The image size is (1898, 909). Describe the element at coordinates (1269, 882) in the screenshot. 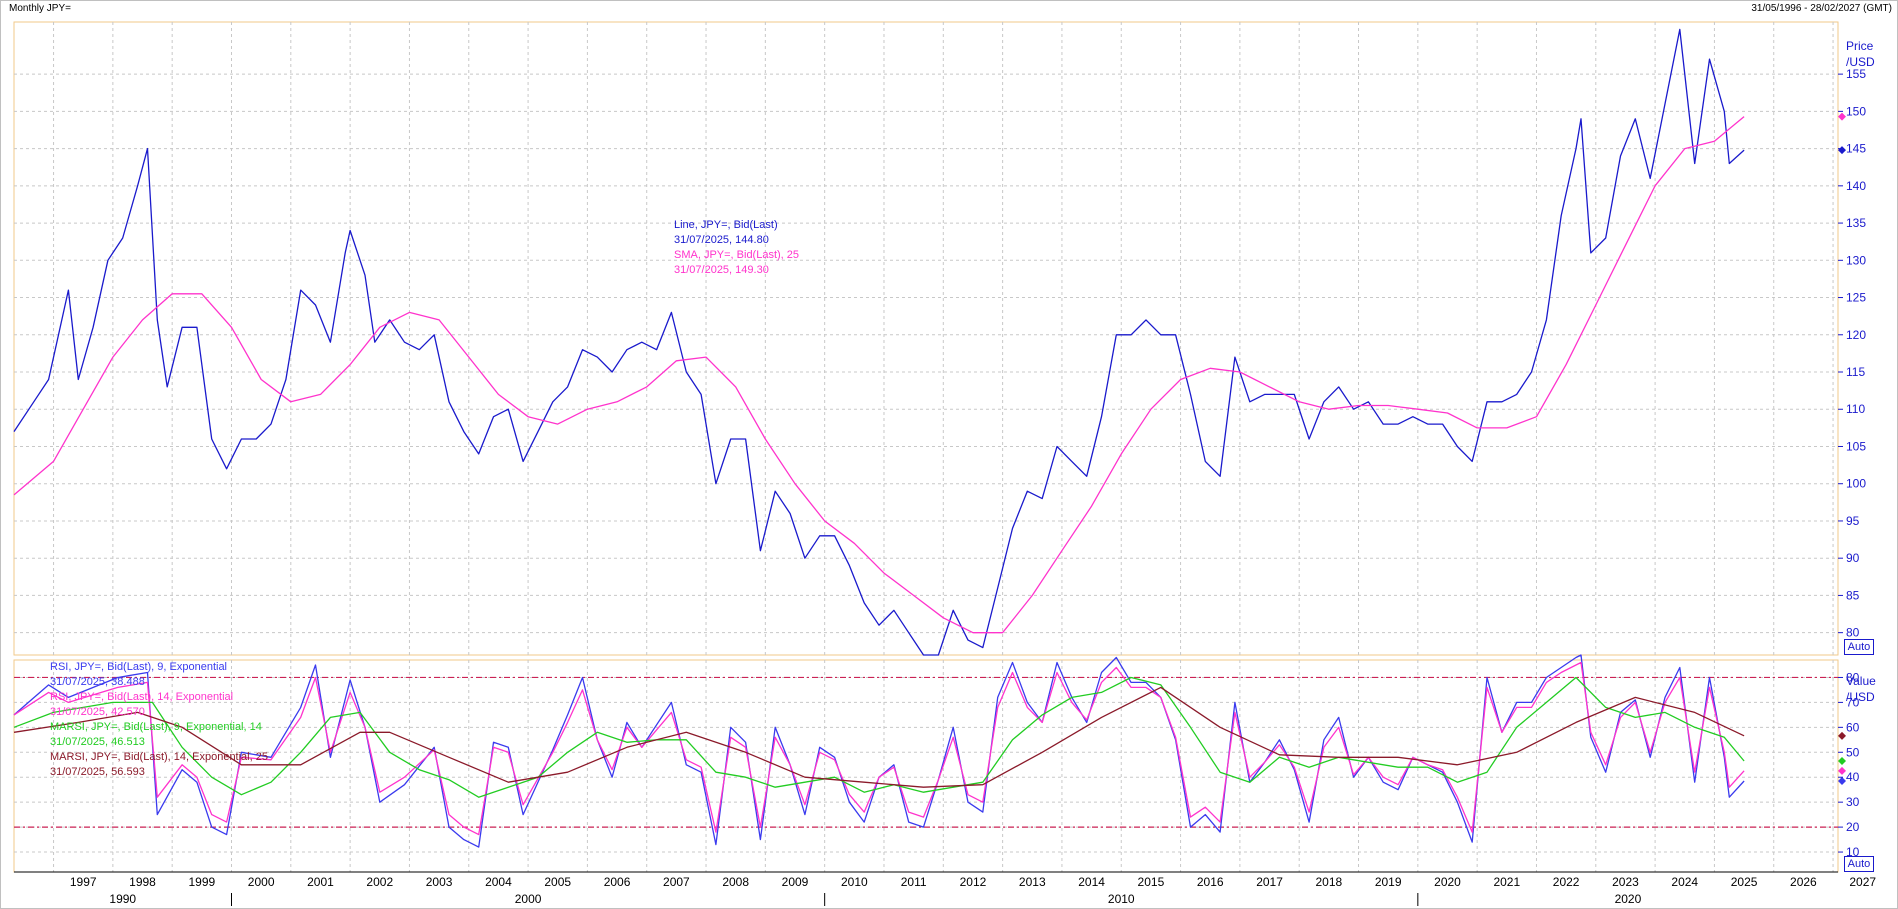

I see `year-label-2017: 2017` at that location.